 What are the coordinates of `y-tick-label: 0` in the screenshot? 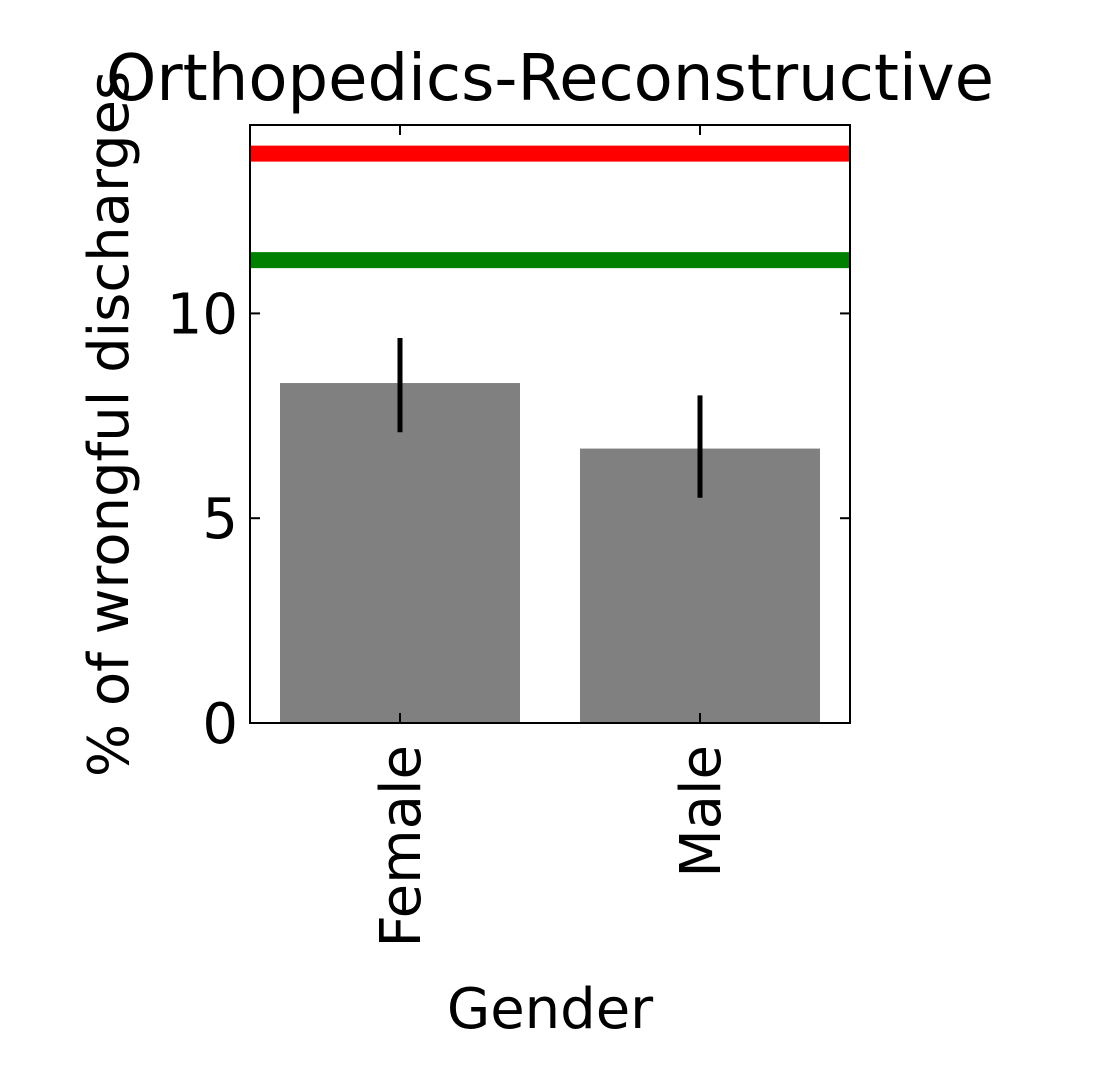 It's located at (220, 724).